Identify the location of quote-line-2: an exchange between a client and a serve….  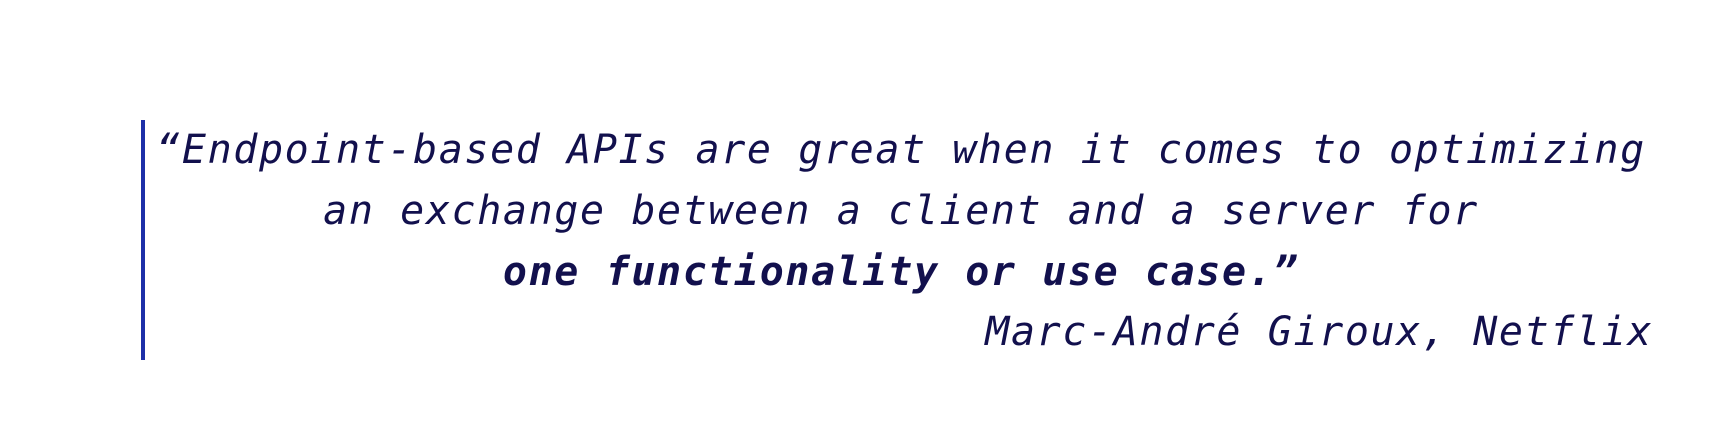
(901, 211).